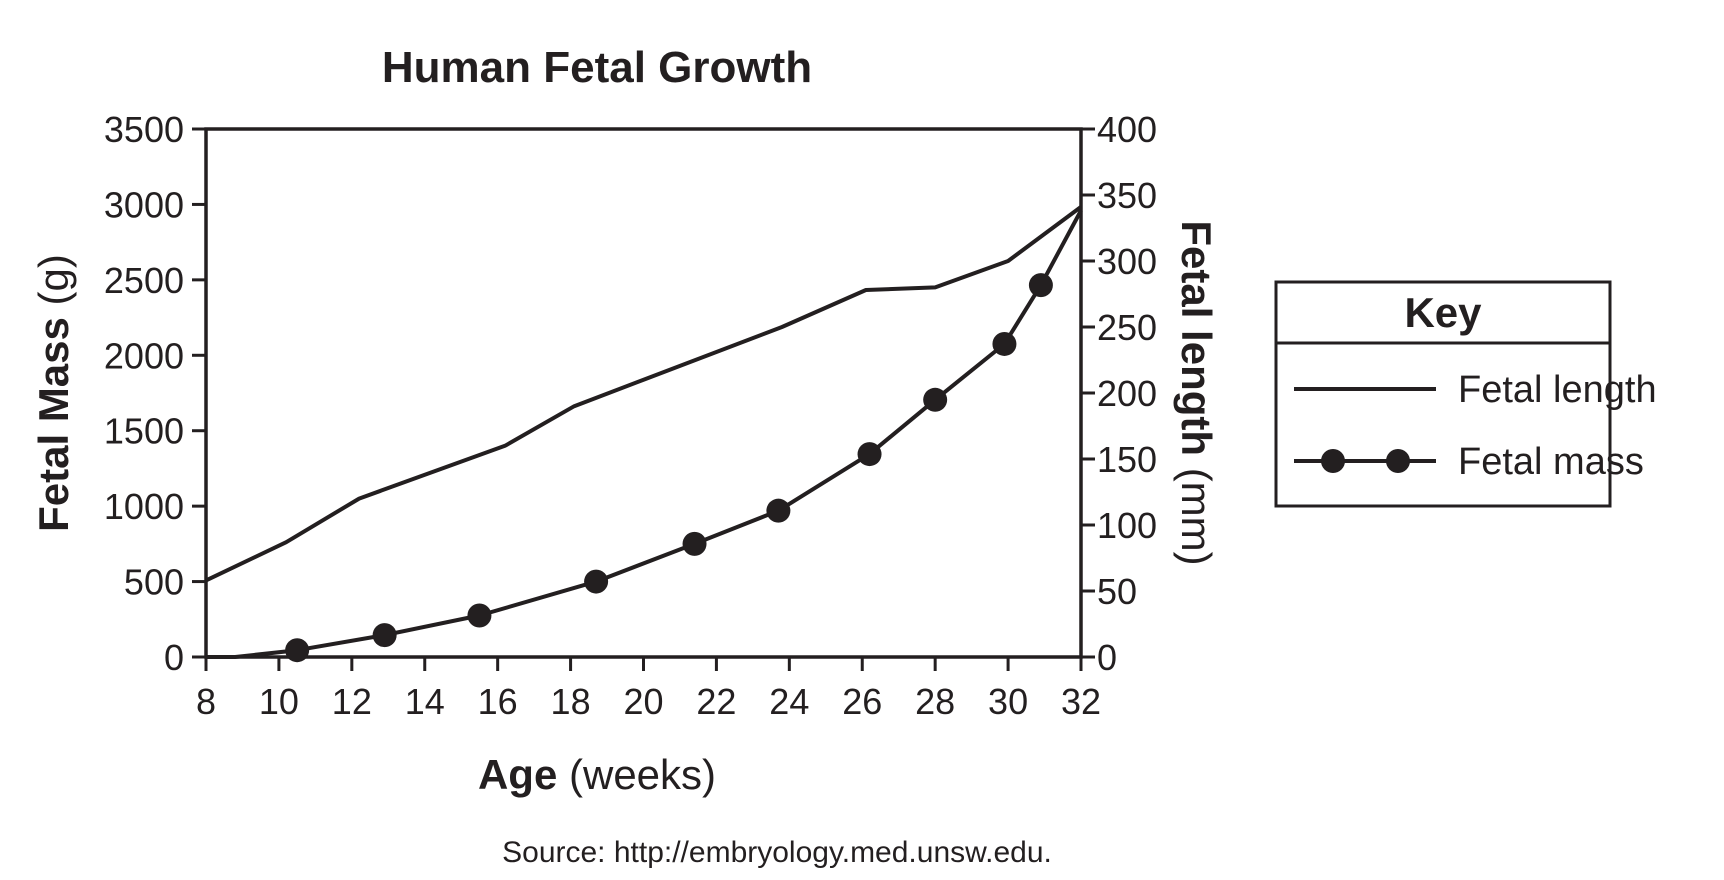 The height and width of the screenshot is (880, 1724). I want to click on x-tick-label: 32, so click(1081, 701).